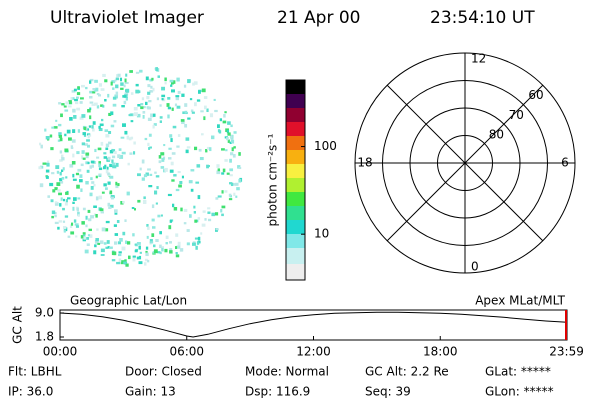  What do you see at coordinates (407, 372) in the screenshot?
I see `footer-field: GC Alt: 2.2 Re` at bounding box center [407, 372].